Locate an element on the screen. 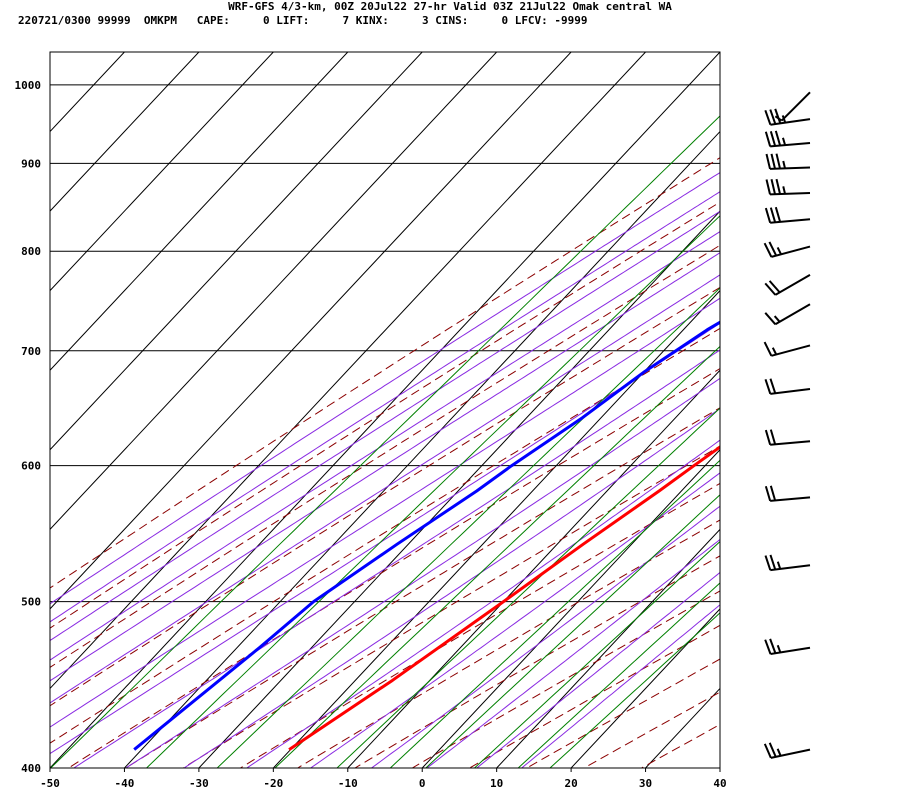 This screenshot has width=900, height=800. temperature-tick-label: 40 is located at coordinates (719, 783).